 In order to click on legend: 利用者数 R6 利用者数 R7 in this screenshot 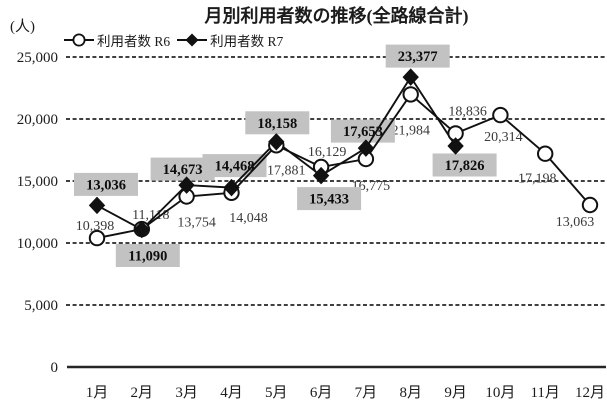, I will do `click(173, 40)`.